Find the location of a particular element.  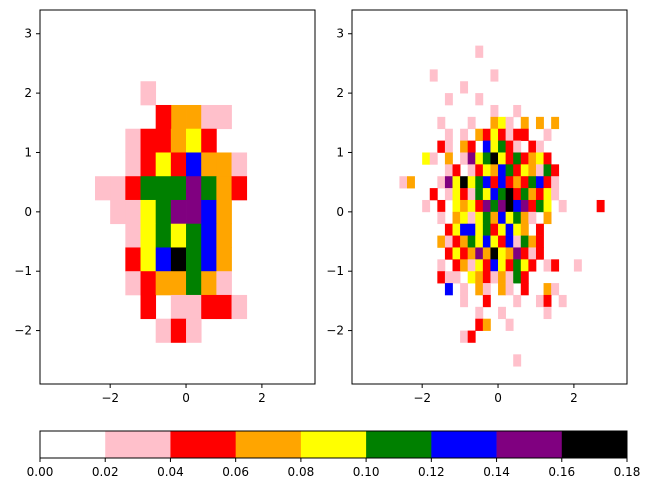

colorbar-tick-label: 0.18 is located at coordinates (627, 472).